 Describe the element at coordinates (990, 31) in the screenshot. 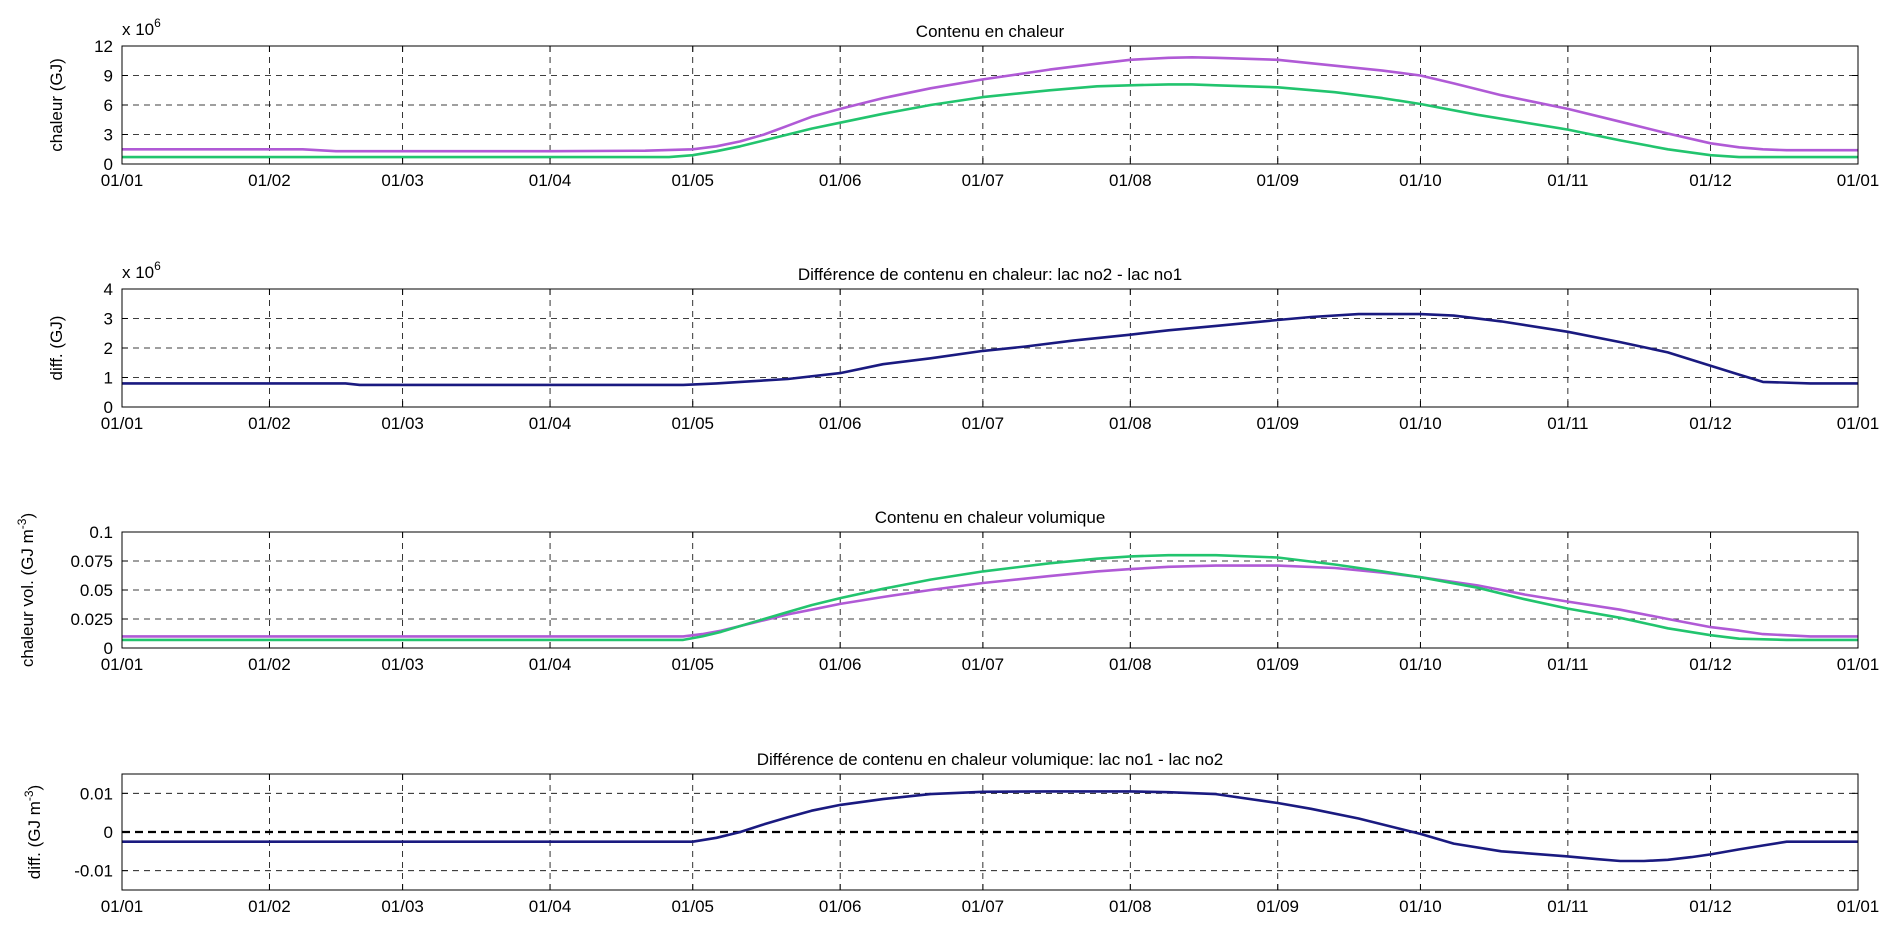

I see `chart-title: Contenu en chaleur` at that location.